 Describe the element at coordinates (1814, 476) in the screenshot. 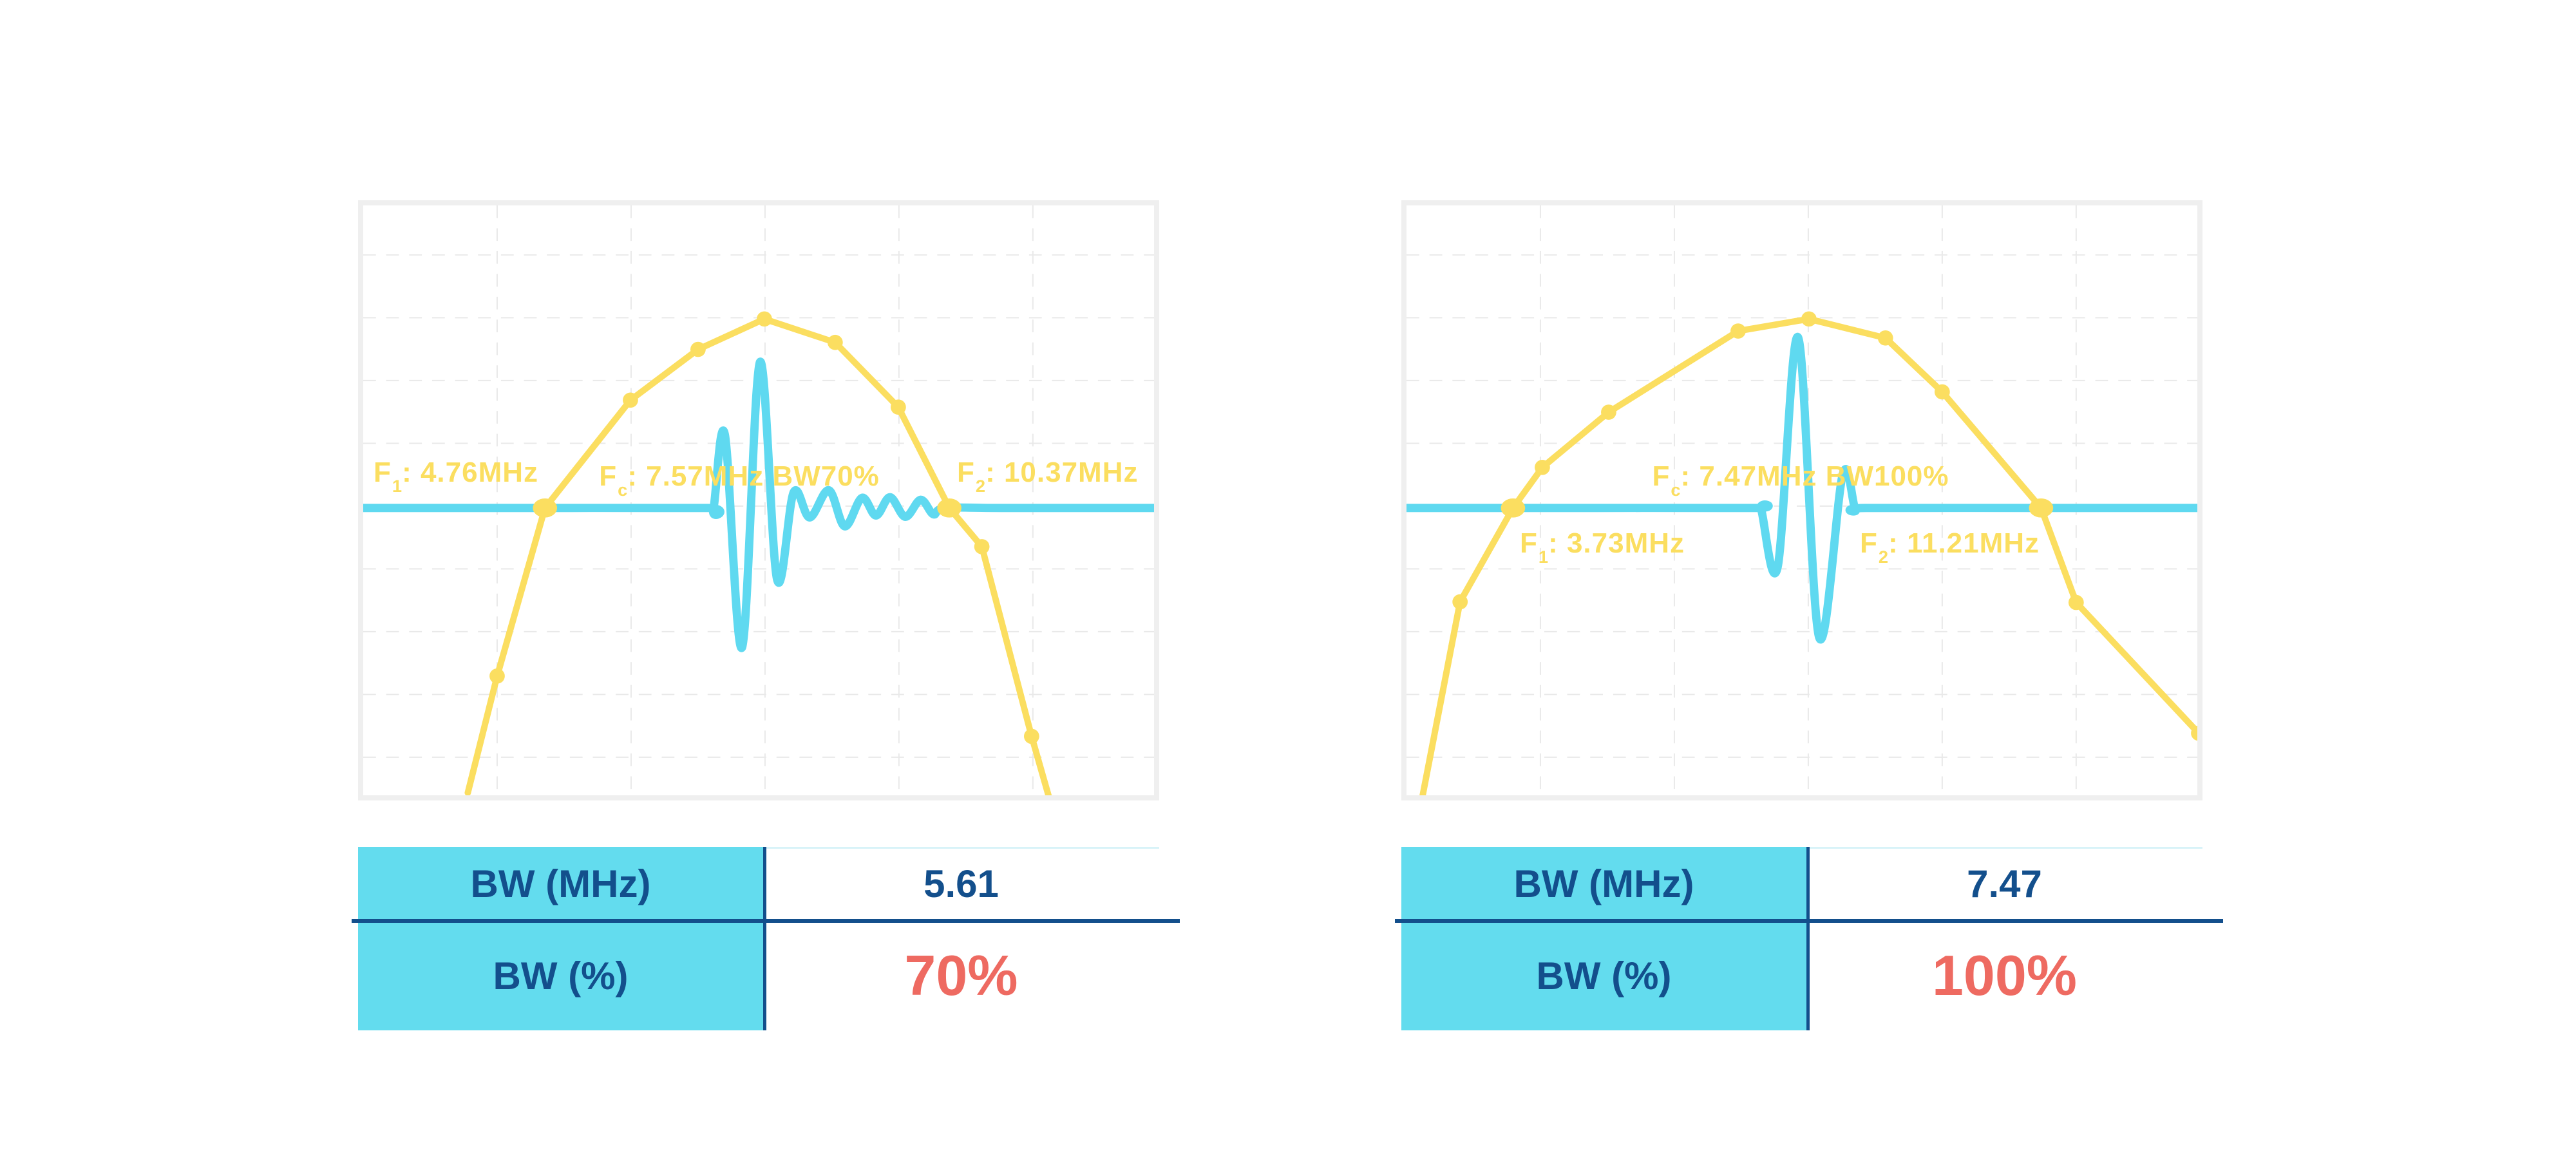

I see `fc-value-text: : 7.47MHz BW100%` at that location.